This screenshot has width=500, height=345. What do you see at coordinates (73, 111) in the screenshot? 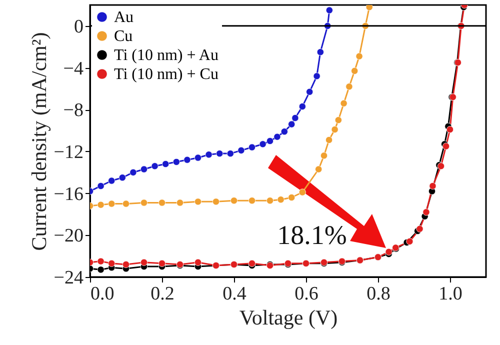
I see `y-tick-label: −8` at bounding box center [73, 111].